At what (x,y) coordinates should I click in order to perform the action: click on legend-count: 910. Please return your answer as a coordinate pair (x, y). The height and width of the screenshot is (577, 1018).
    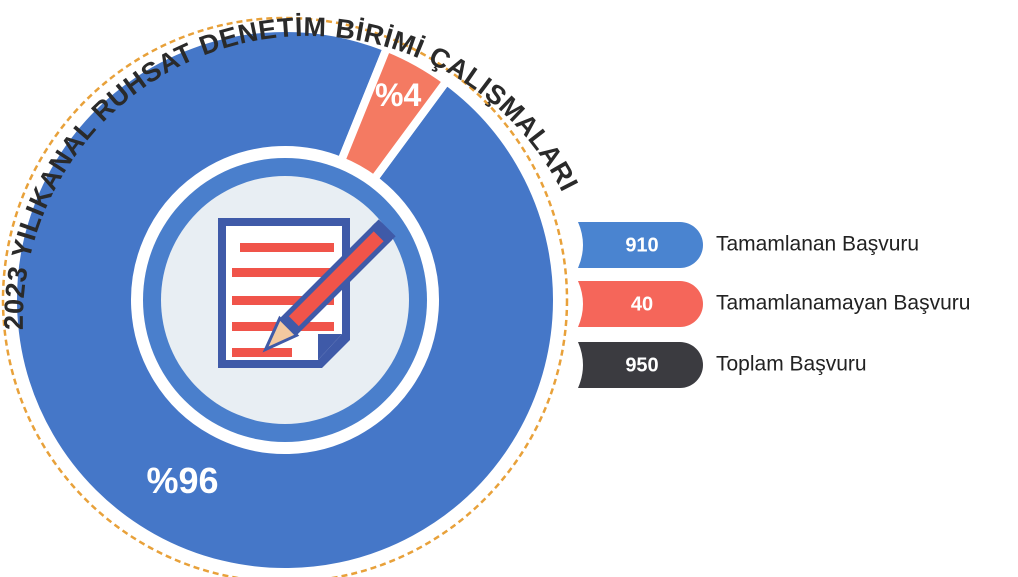
    Looking at the image, I should click on (641, 245).